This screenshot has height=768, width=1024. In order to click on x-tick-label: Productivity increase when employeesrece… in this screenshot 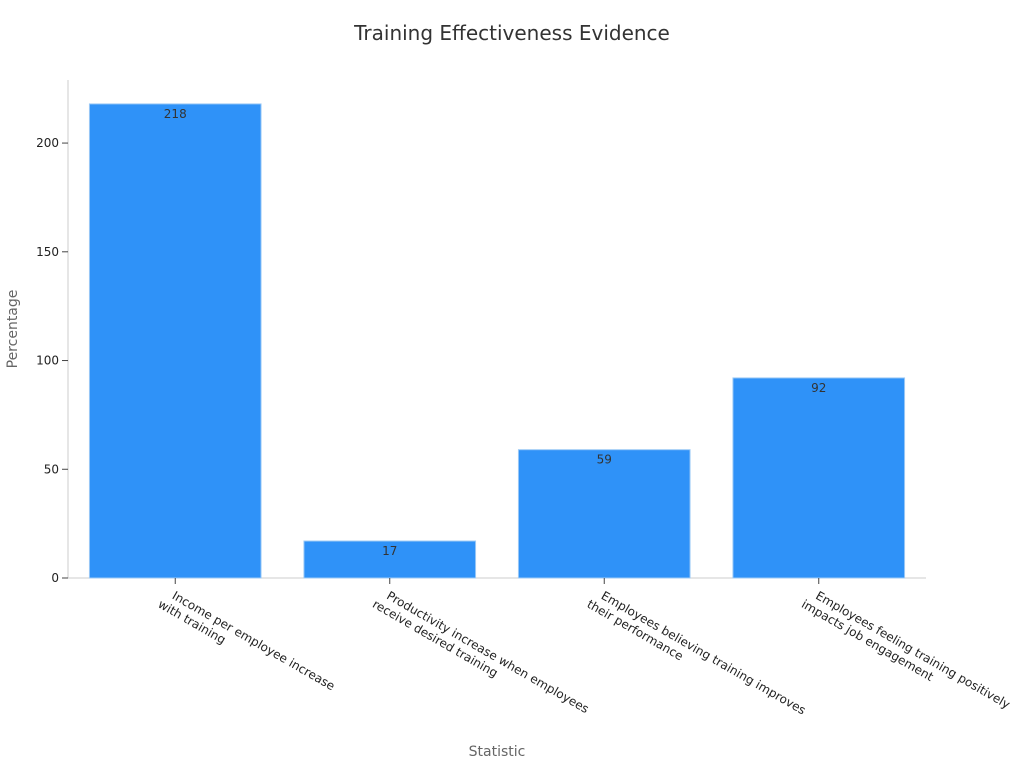, I will do `click(480, 656)`.